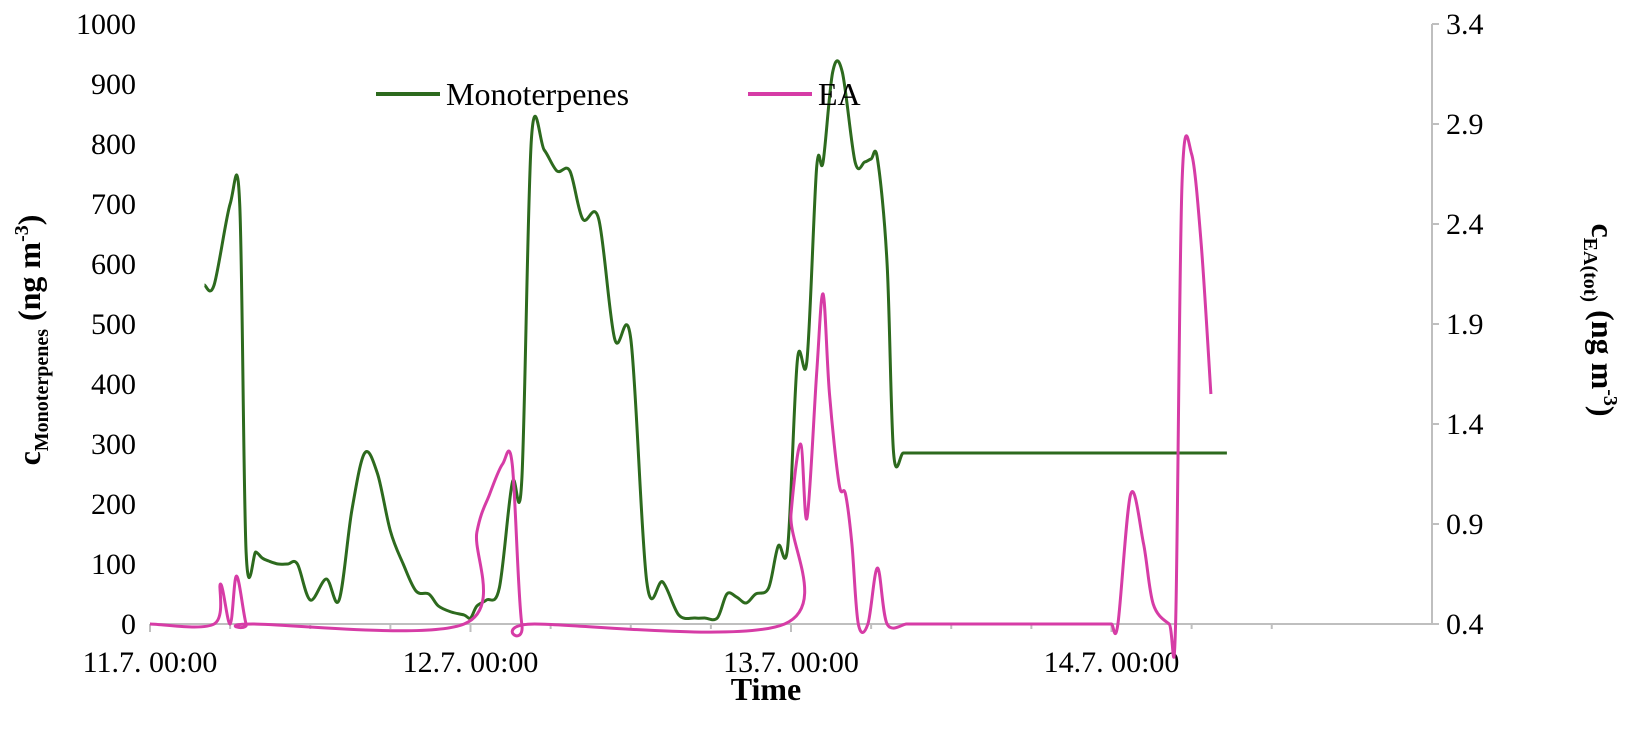 The image size is (1626, 736). Describe the element at coordinates (113, 204) in the screenshot. I see `y-left-tick-label: 700` at that location.